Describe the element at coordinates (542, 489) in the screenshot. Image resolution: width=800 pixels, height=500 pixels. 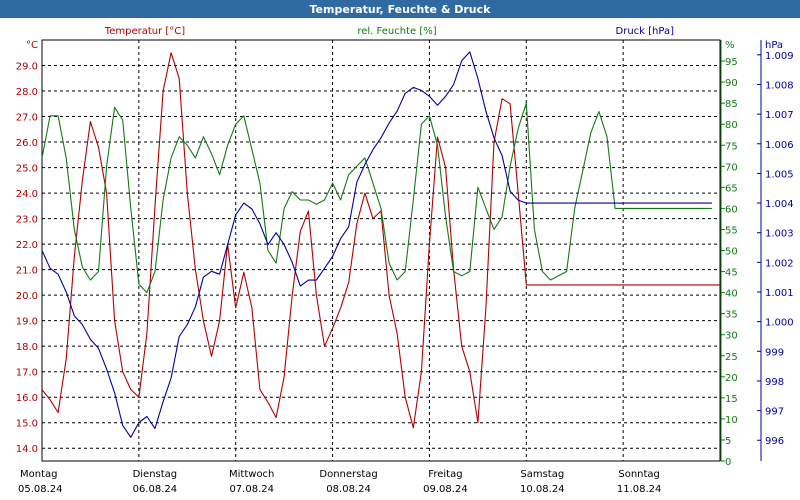
I see `day-date-label: 10.08.24` at that location.